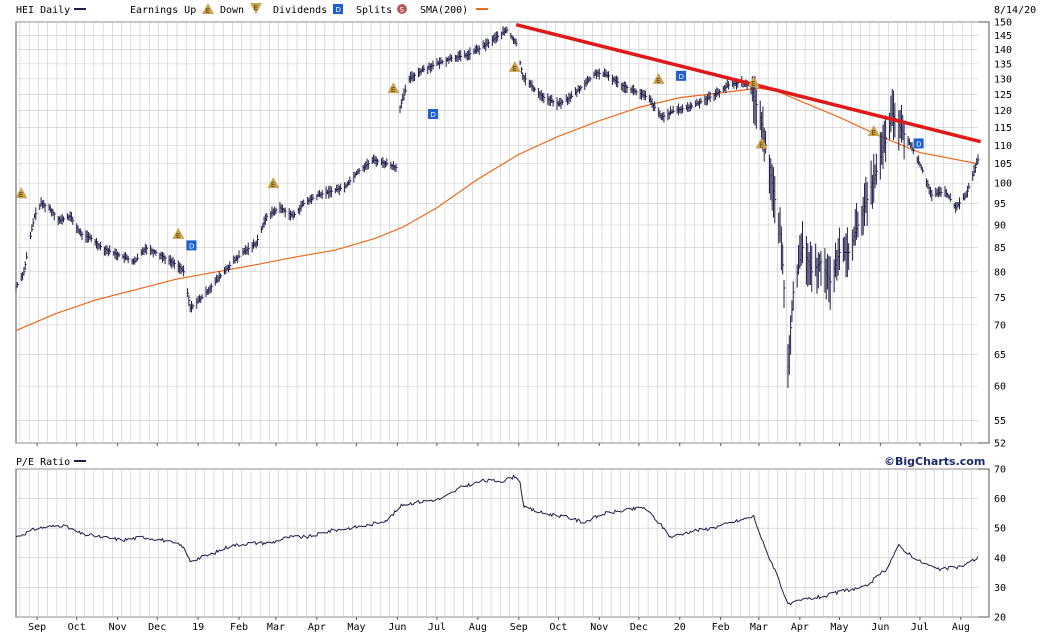 This screenshot has width=1045, height=635. I want to click on y-tick-label-75: 75, so click(1000, 298).